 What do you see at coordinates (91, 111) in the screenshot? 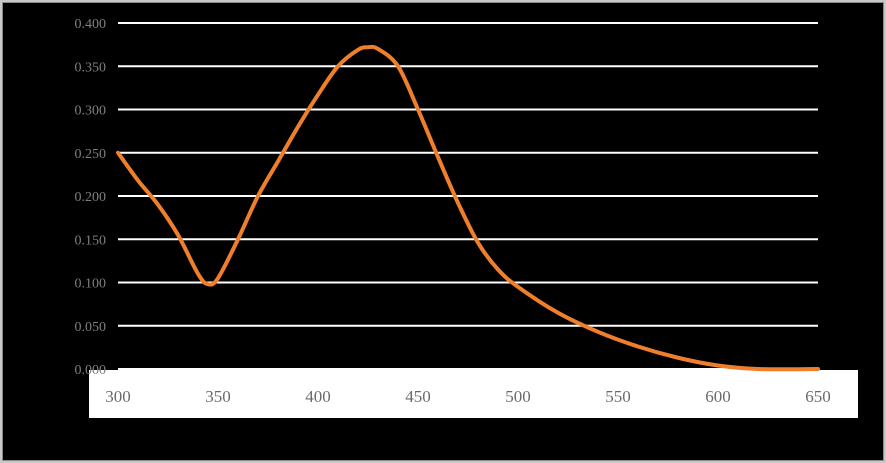
I see `y-tick-label: 0.300` at bounding box center [91, 111].